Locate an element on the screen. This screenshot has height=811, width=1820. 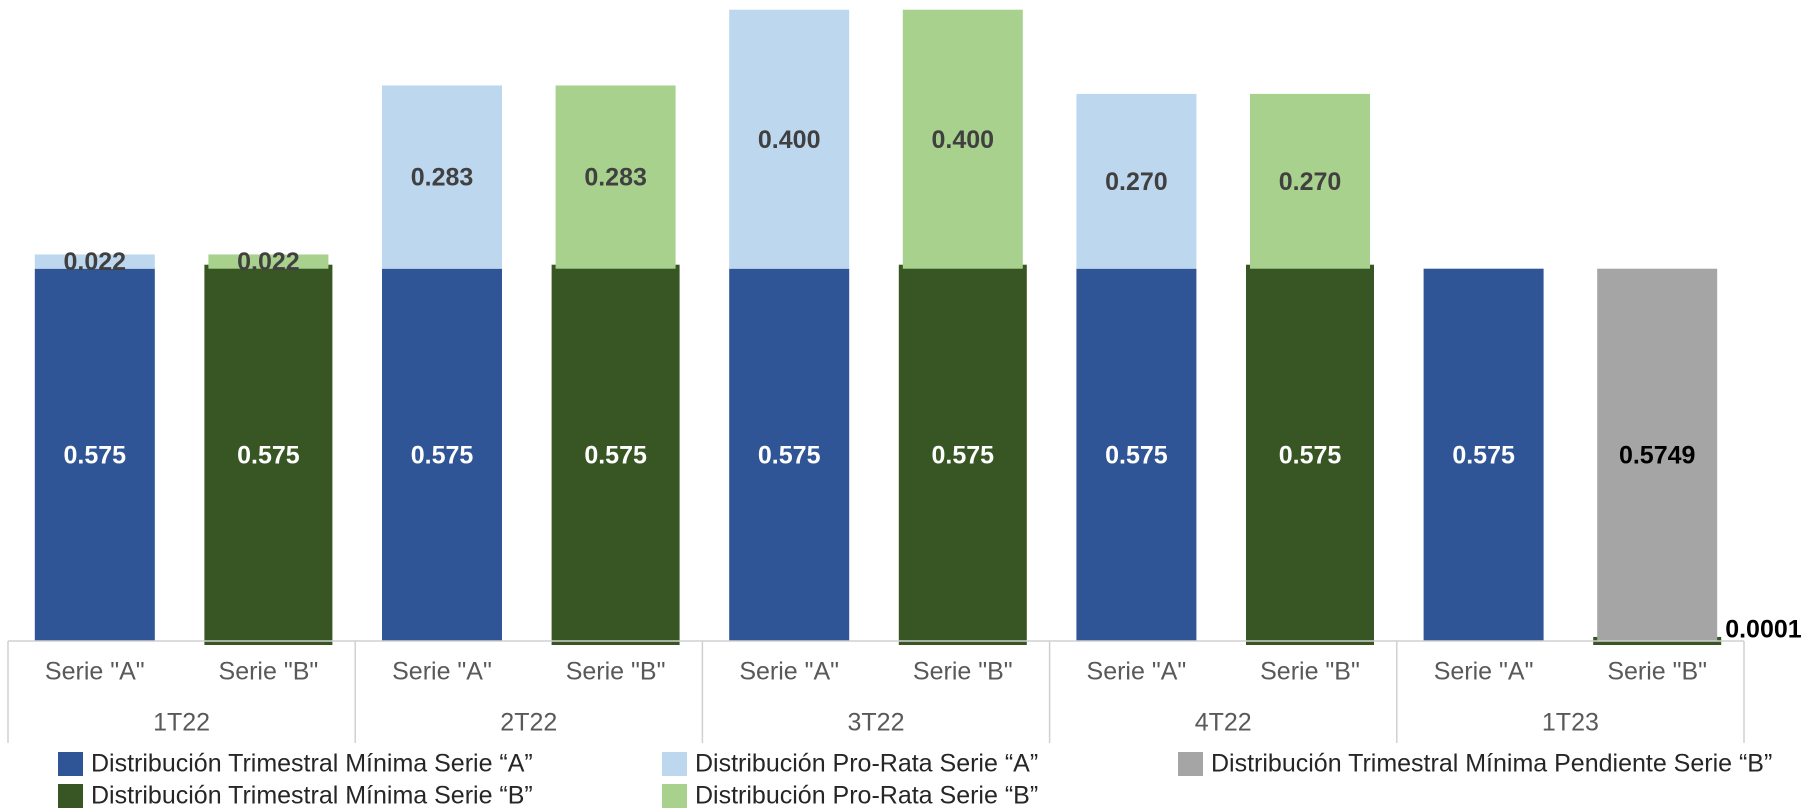
group-label: 2T22 is located at coordinates (528, 723).